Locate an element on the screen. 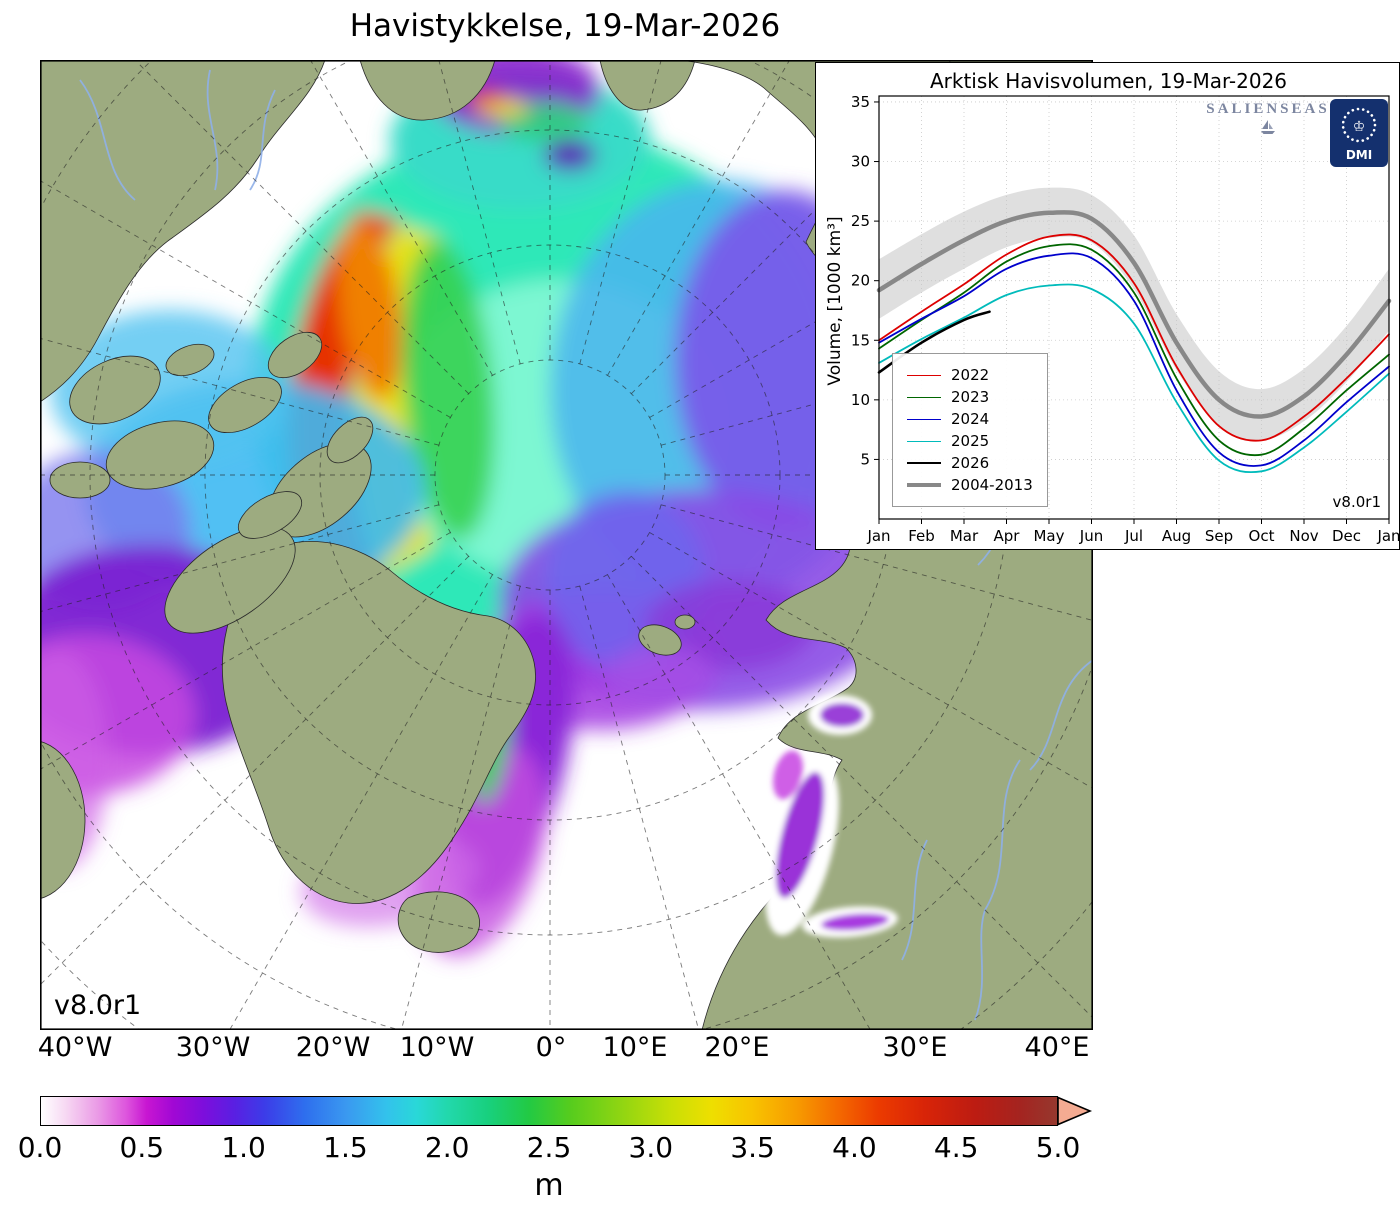  dmi-logo-svg: ♔ DMI is located at coordinates (1359, 134).